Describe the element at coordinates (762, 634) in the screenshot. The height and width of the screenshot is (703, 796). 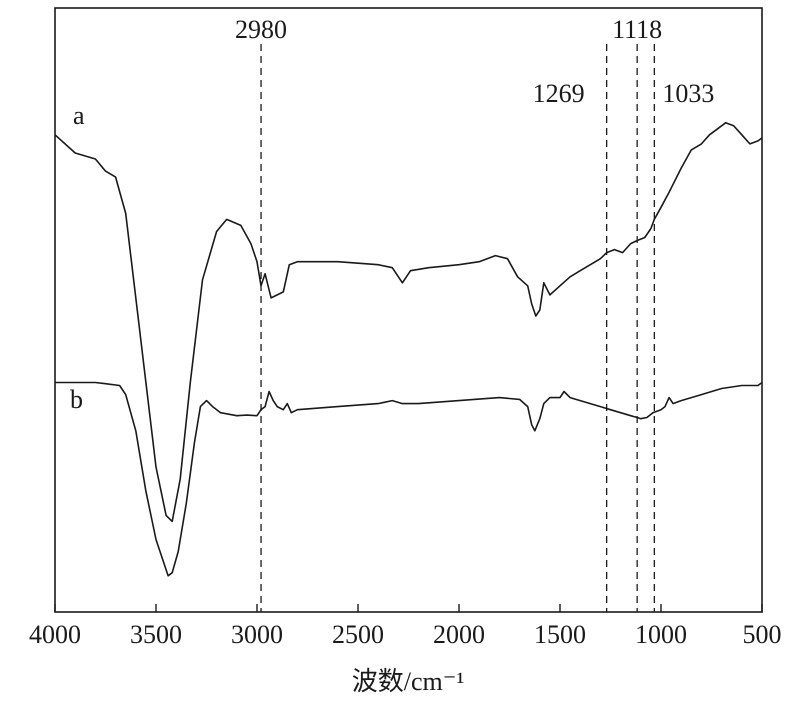
I see `x-tick-label: 500` at that location.